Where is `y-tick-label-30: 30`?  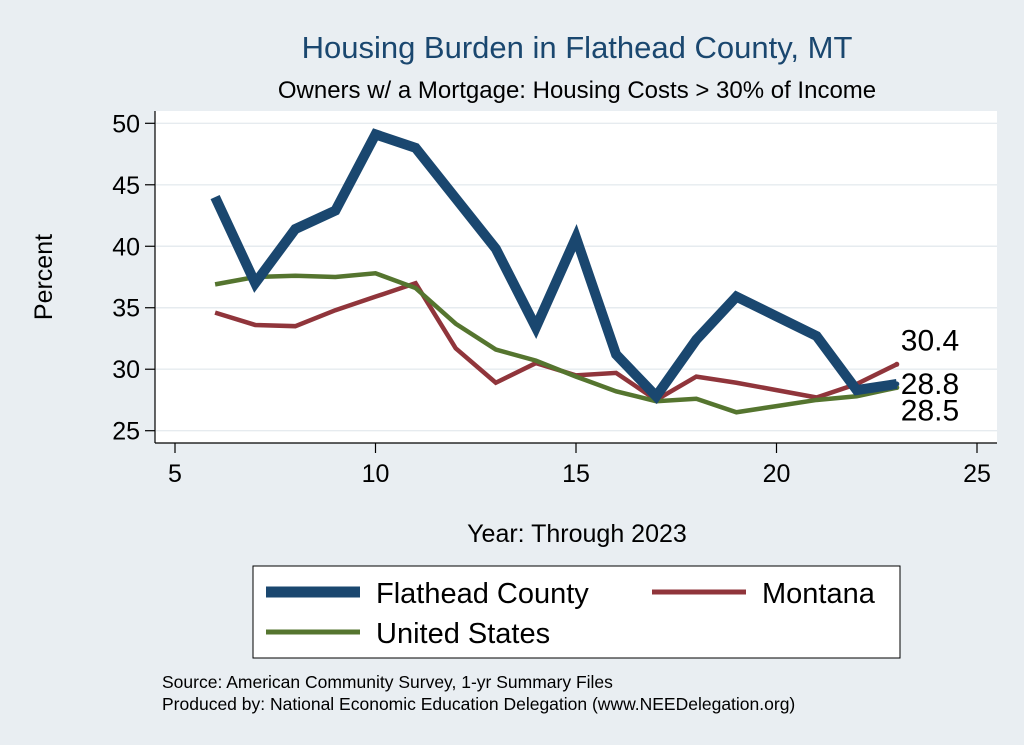 y-tick-label-30: 30 is located at coordinates (126, 370).